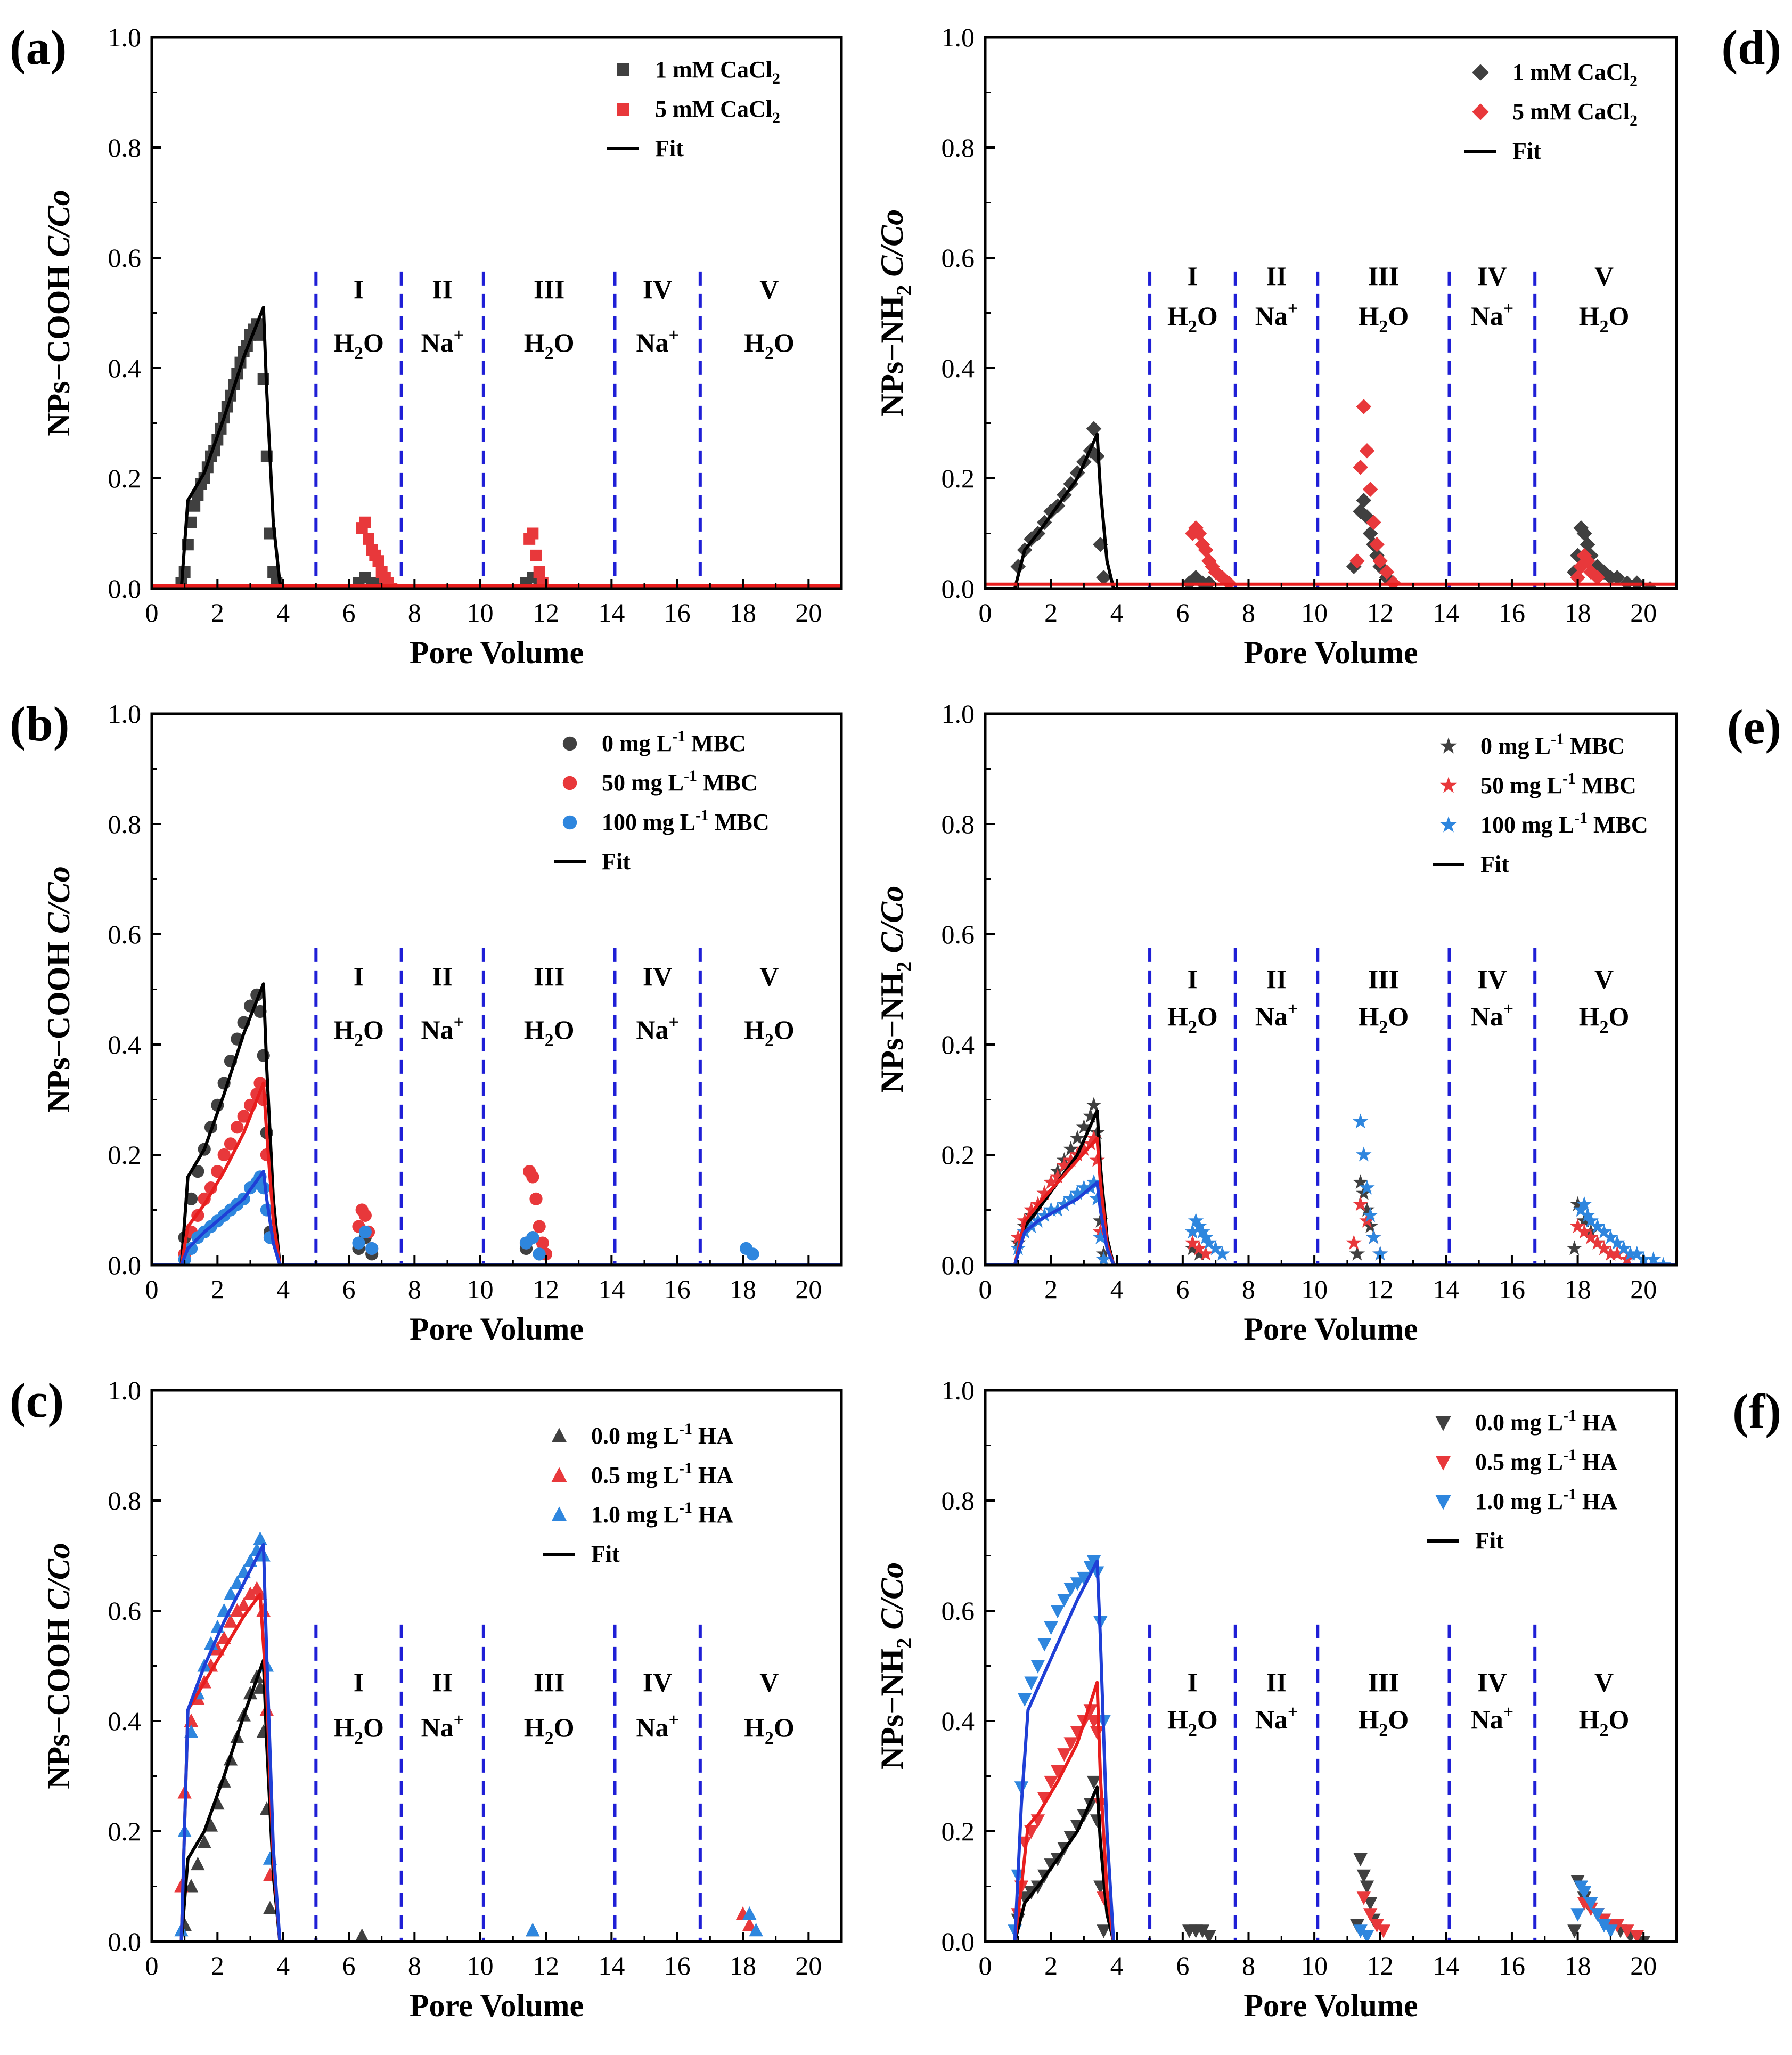 The image size is (1792, 2055). I want to click on panel-letter: (d), so click(1751, 47).